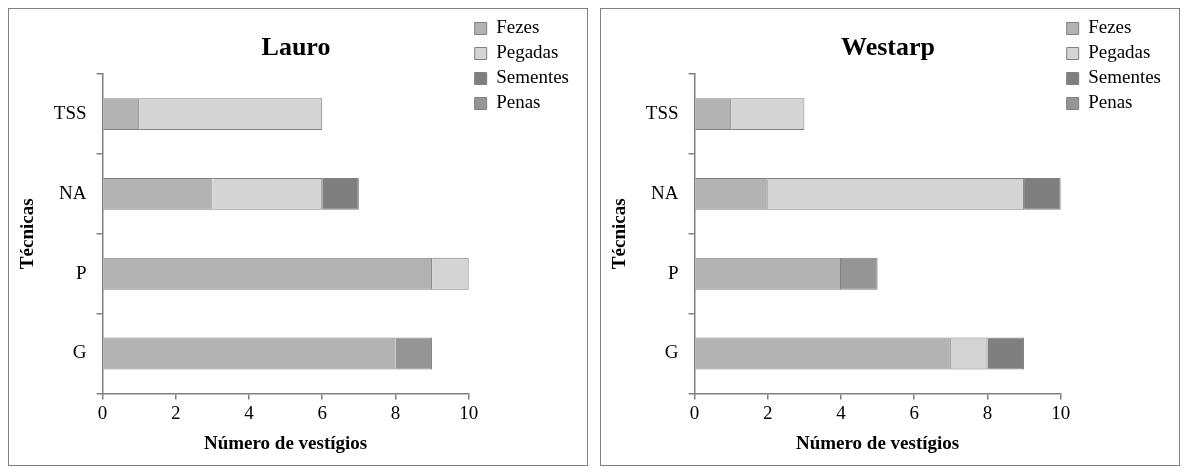 Image resolution: width=1194 pixels, height=473 pixels. I want to click on chart-title: Westarp, so click(888, 47).